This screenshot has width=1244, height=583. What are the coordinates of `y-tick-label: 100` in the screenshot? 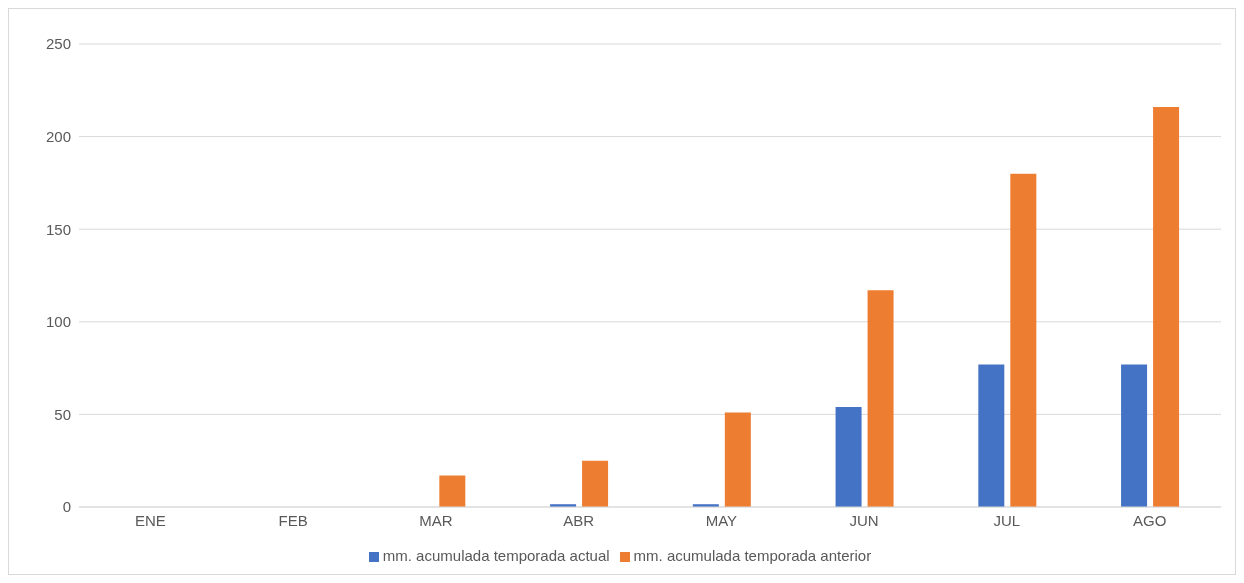 It's located at (58, 322).